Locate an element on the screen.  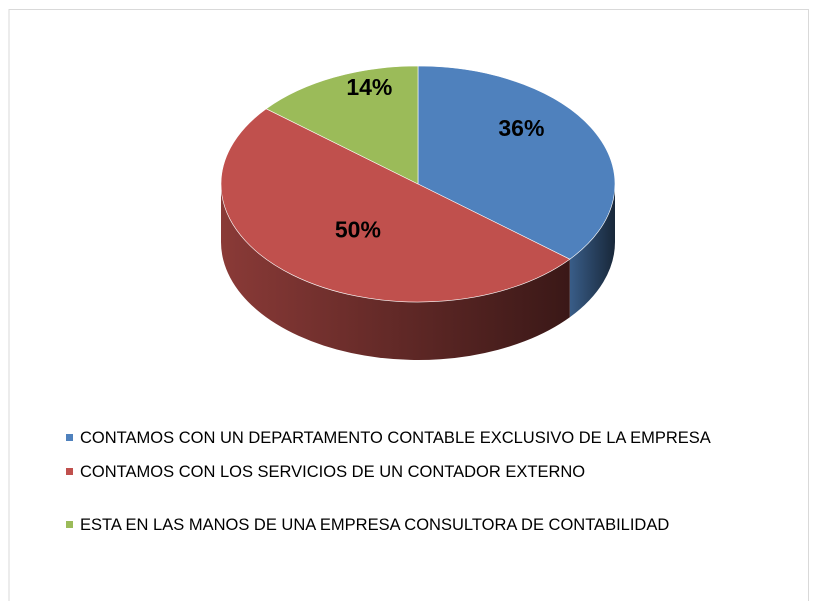
data-label: 14% is located at coordinates (369, 87).